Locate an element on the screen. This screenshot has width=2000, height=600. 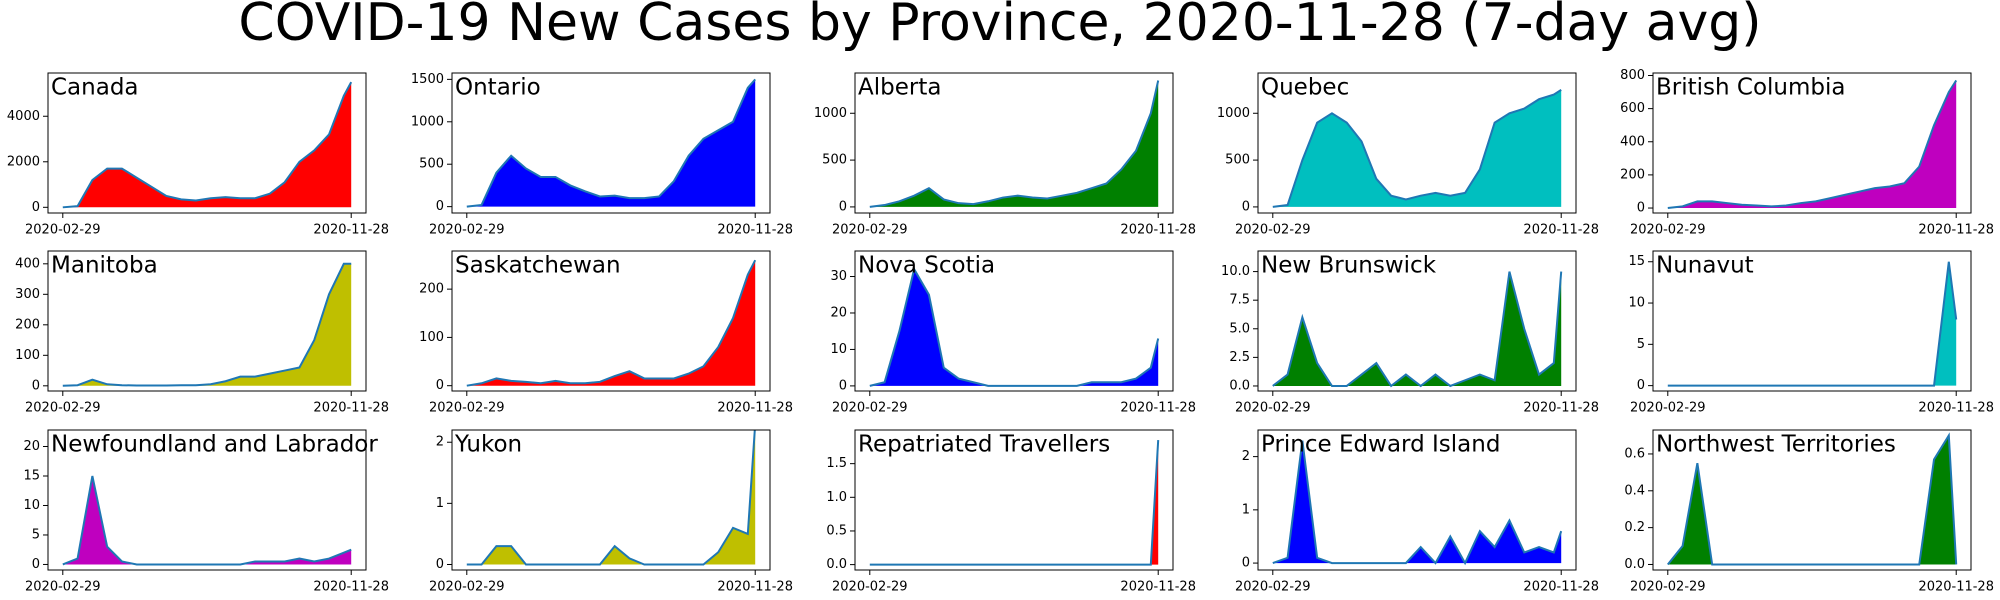
subplot: 0 2000 4000 2020-02-29 2020-11-28 Canada is located at coordinates (198, 155).